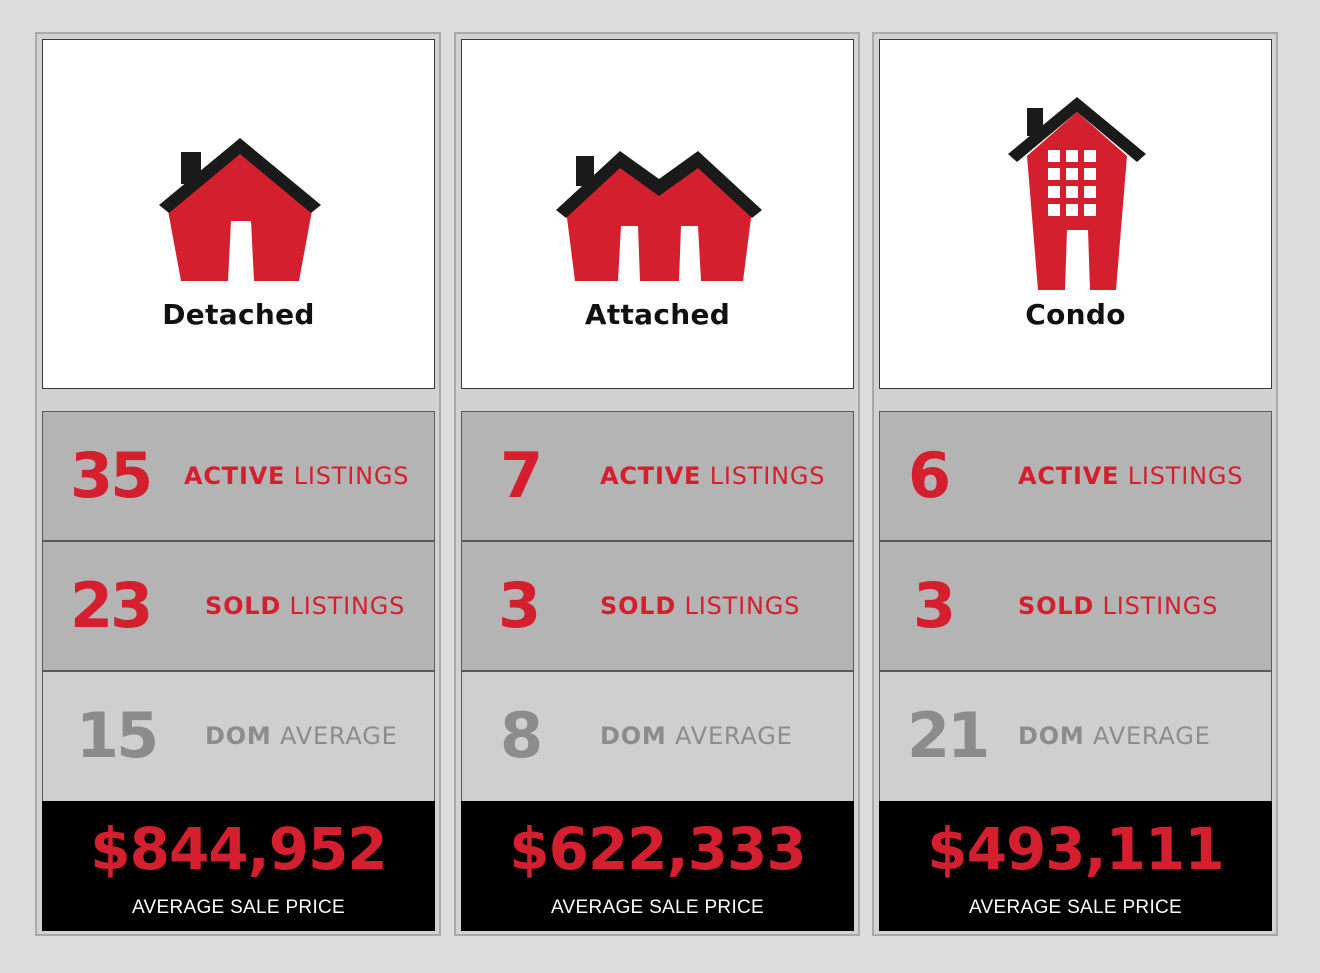 Image resolution: width=1320 pixels, height=973 pixels. Describe the element at coordinates (1077, 193) in the screenshot. I see `condo-building-icon` at that location.